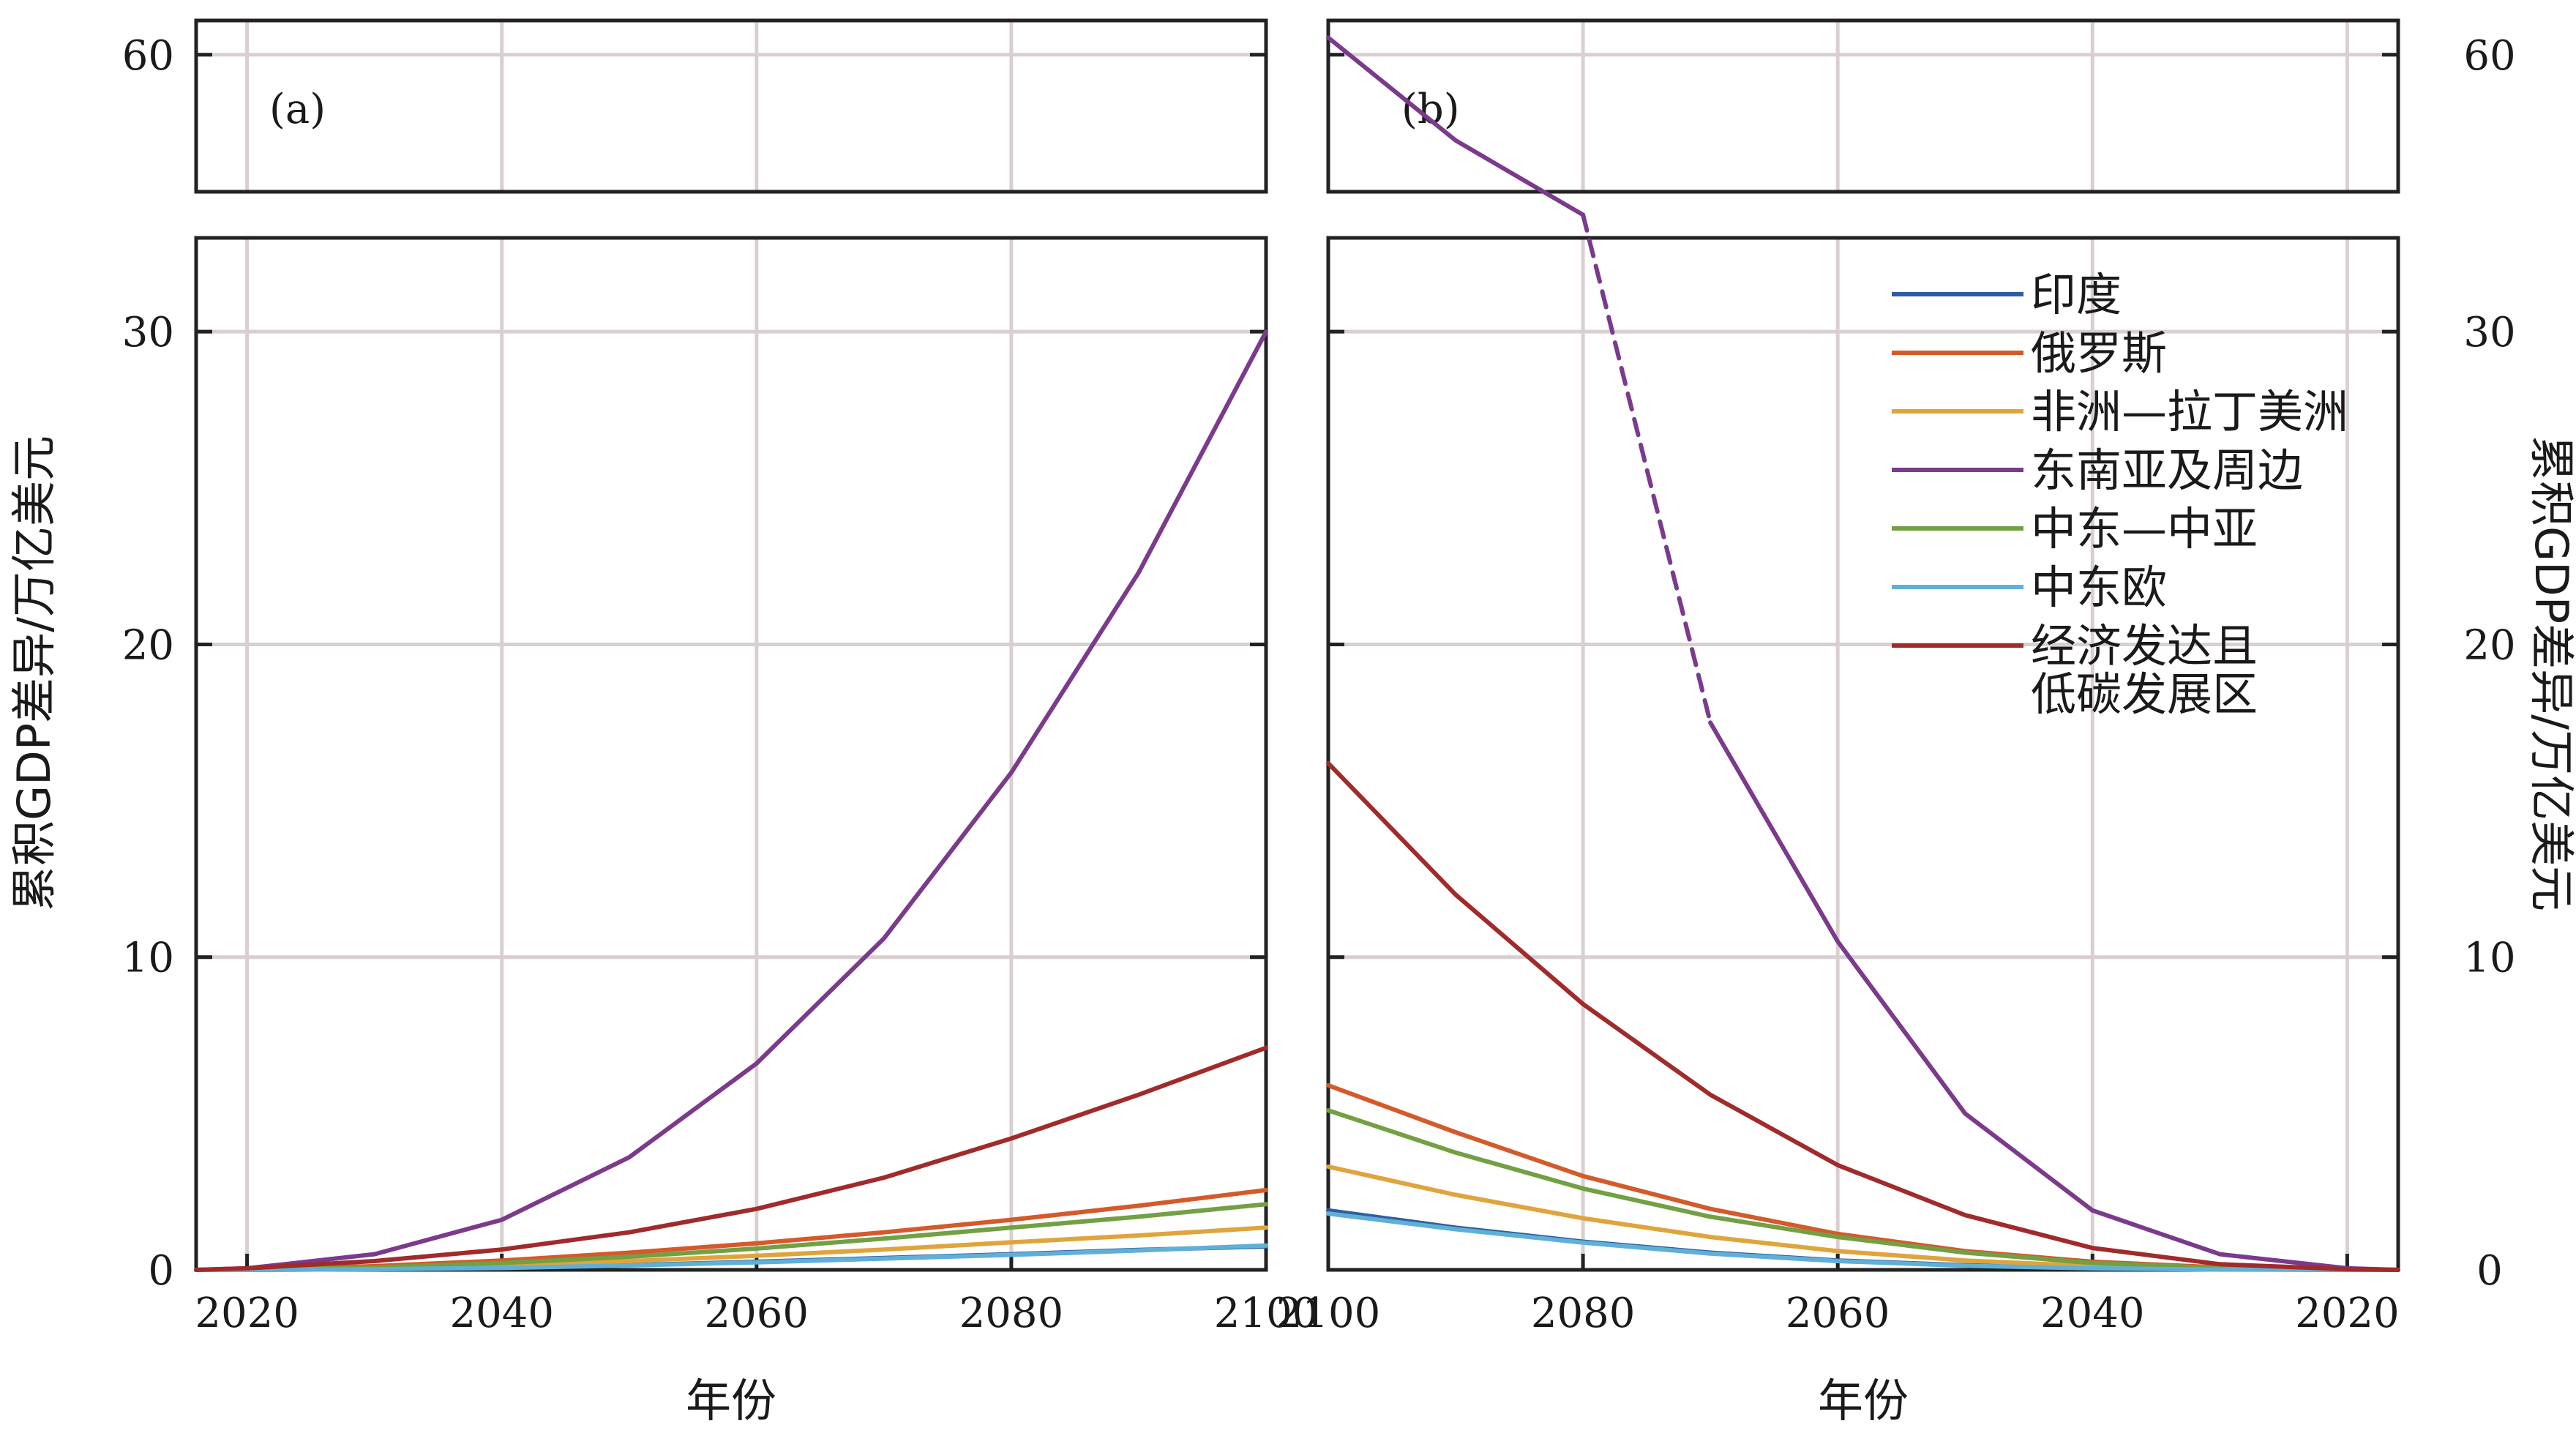  I want to click on legend-label: 非洲—拉丁美洲, so click(2189, 411).